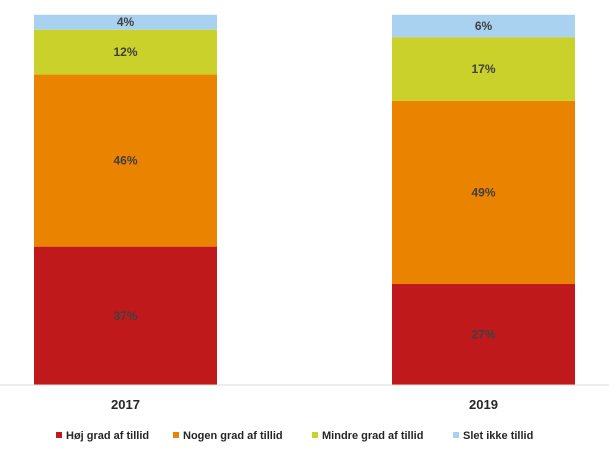 Image resolution: width=609 pixels, height=451 pixels. I want to click on data-label-2019-4: 6%, so click(484, 26).